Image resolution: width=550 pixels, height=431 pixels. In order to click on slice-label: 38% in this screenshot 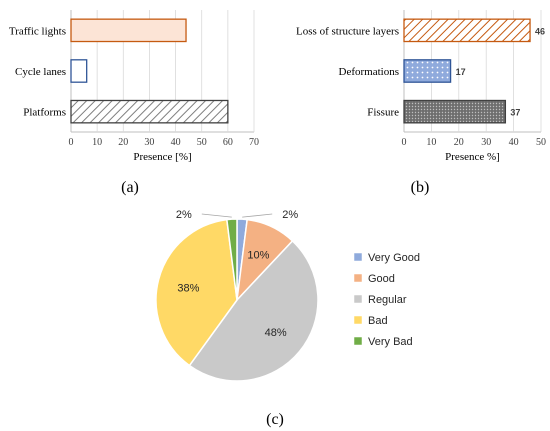, I will do `click(188, 289)`.